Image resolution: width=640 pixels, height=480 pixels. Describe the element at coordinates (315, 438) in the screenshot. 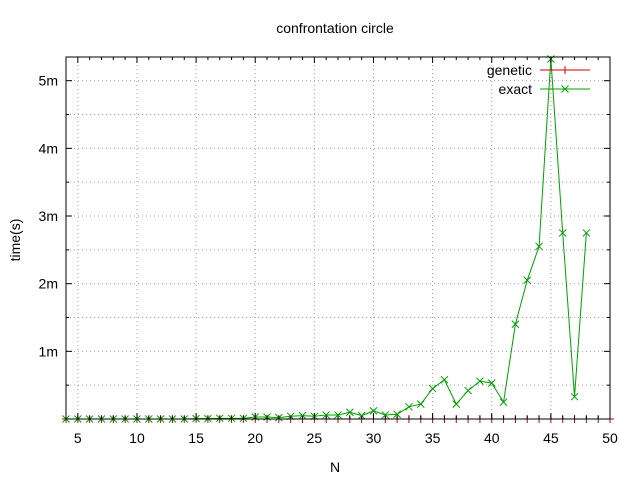

I see `x-tick-label: 25` at that location.